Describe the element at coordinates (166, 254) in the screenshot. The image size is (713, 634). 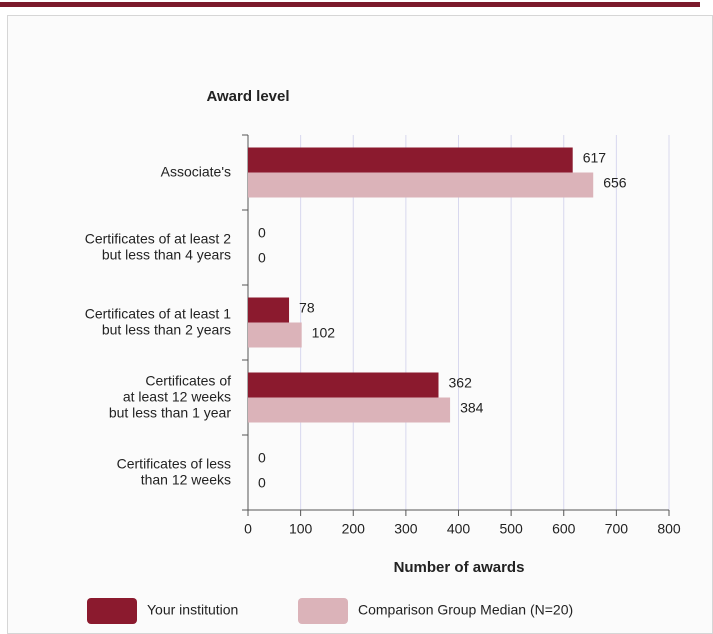
I see `y-tick-label-line: but less than 4 years` at that location.